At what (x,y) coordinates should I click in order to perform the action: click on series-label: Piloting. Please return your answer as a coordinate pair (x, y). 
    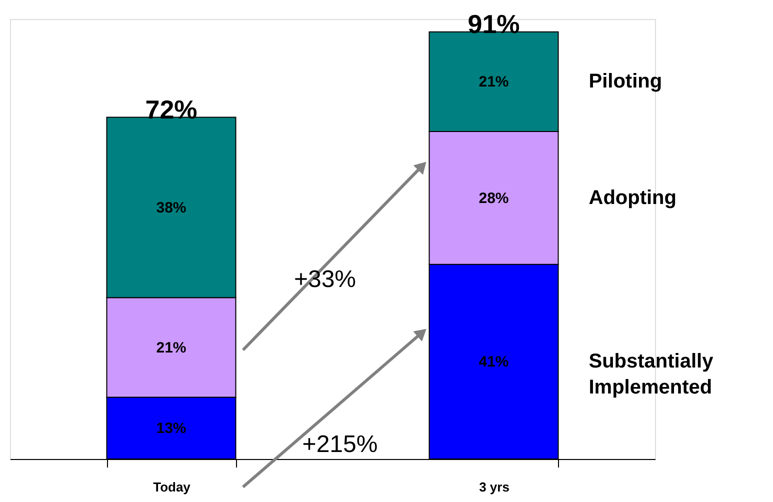
    Looking at the image, I should click on (625, 81).